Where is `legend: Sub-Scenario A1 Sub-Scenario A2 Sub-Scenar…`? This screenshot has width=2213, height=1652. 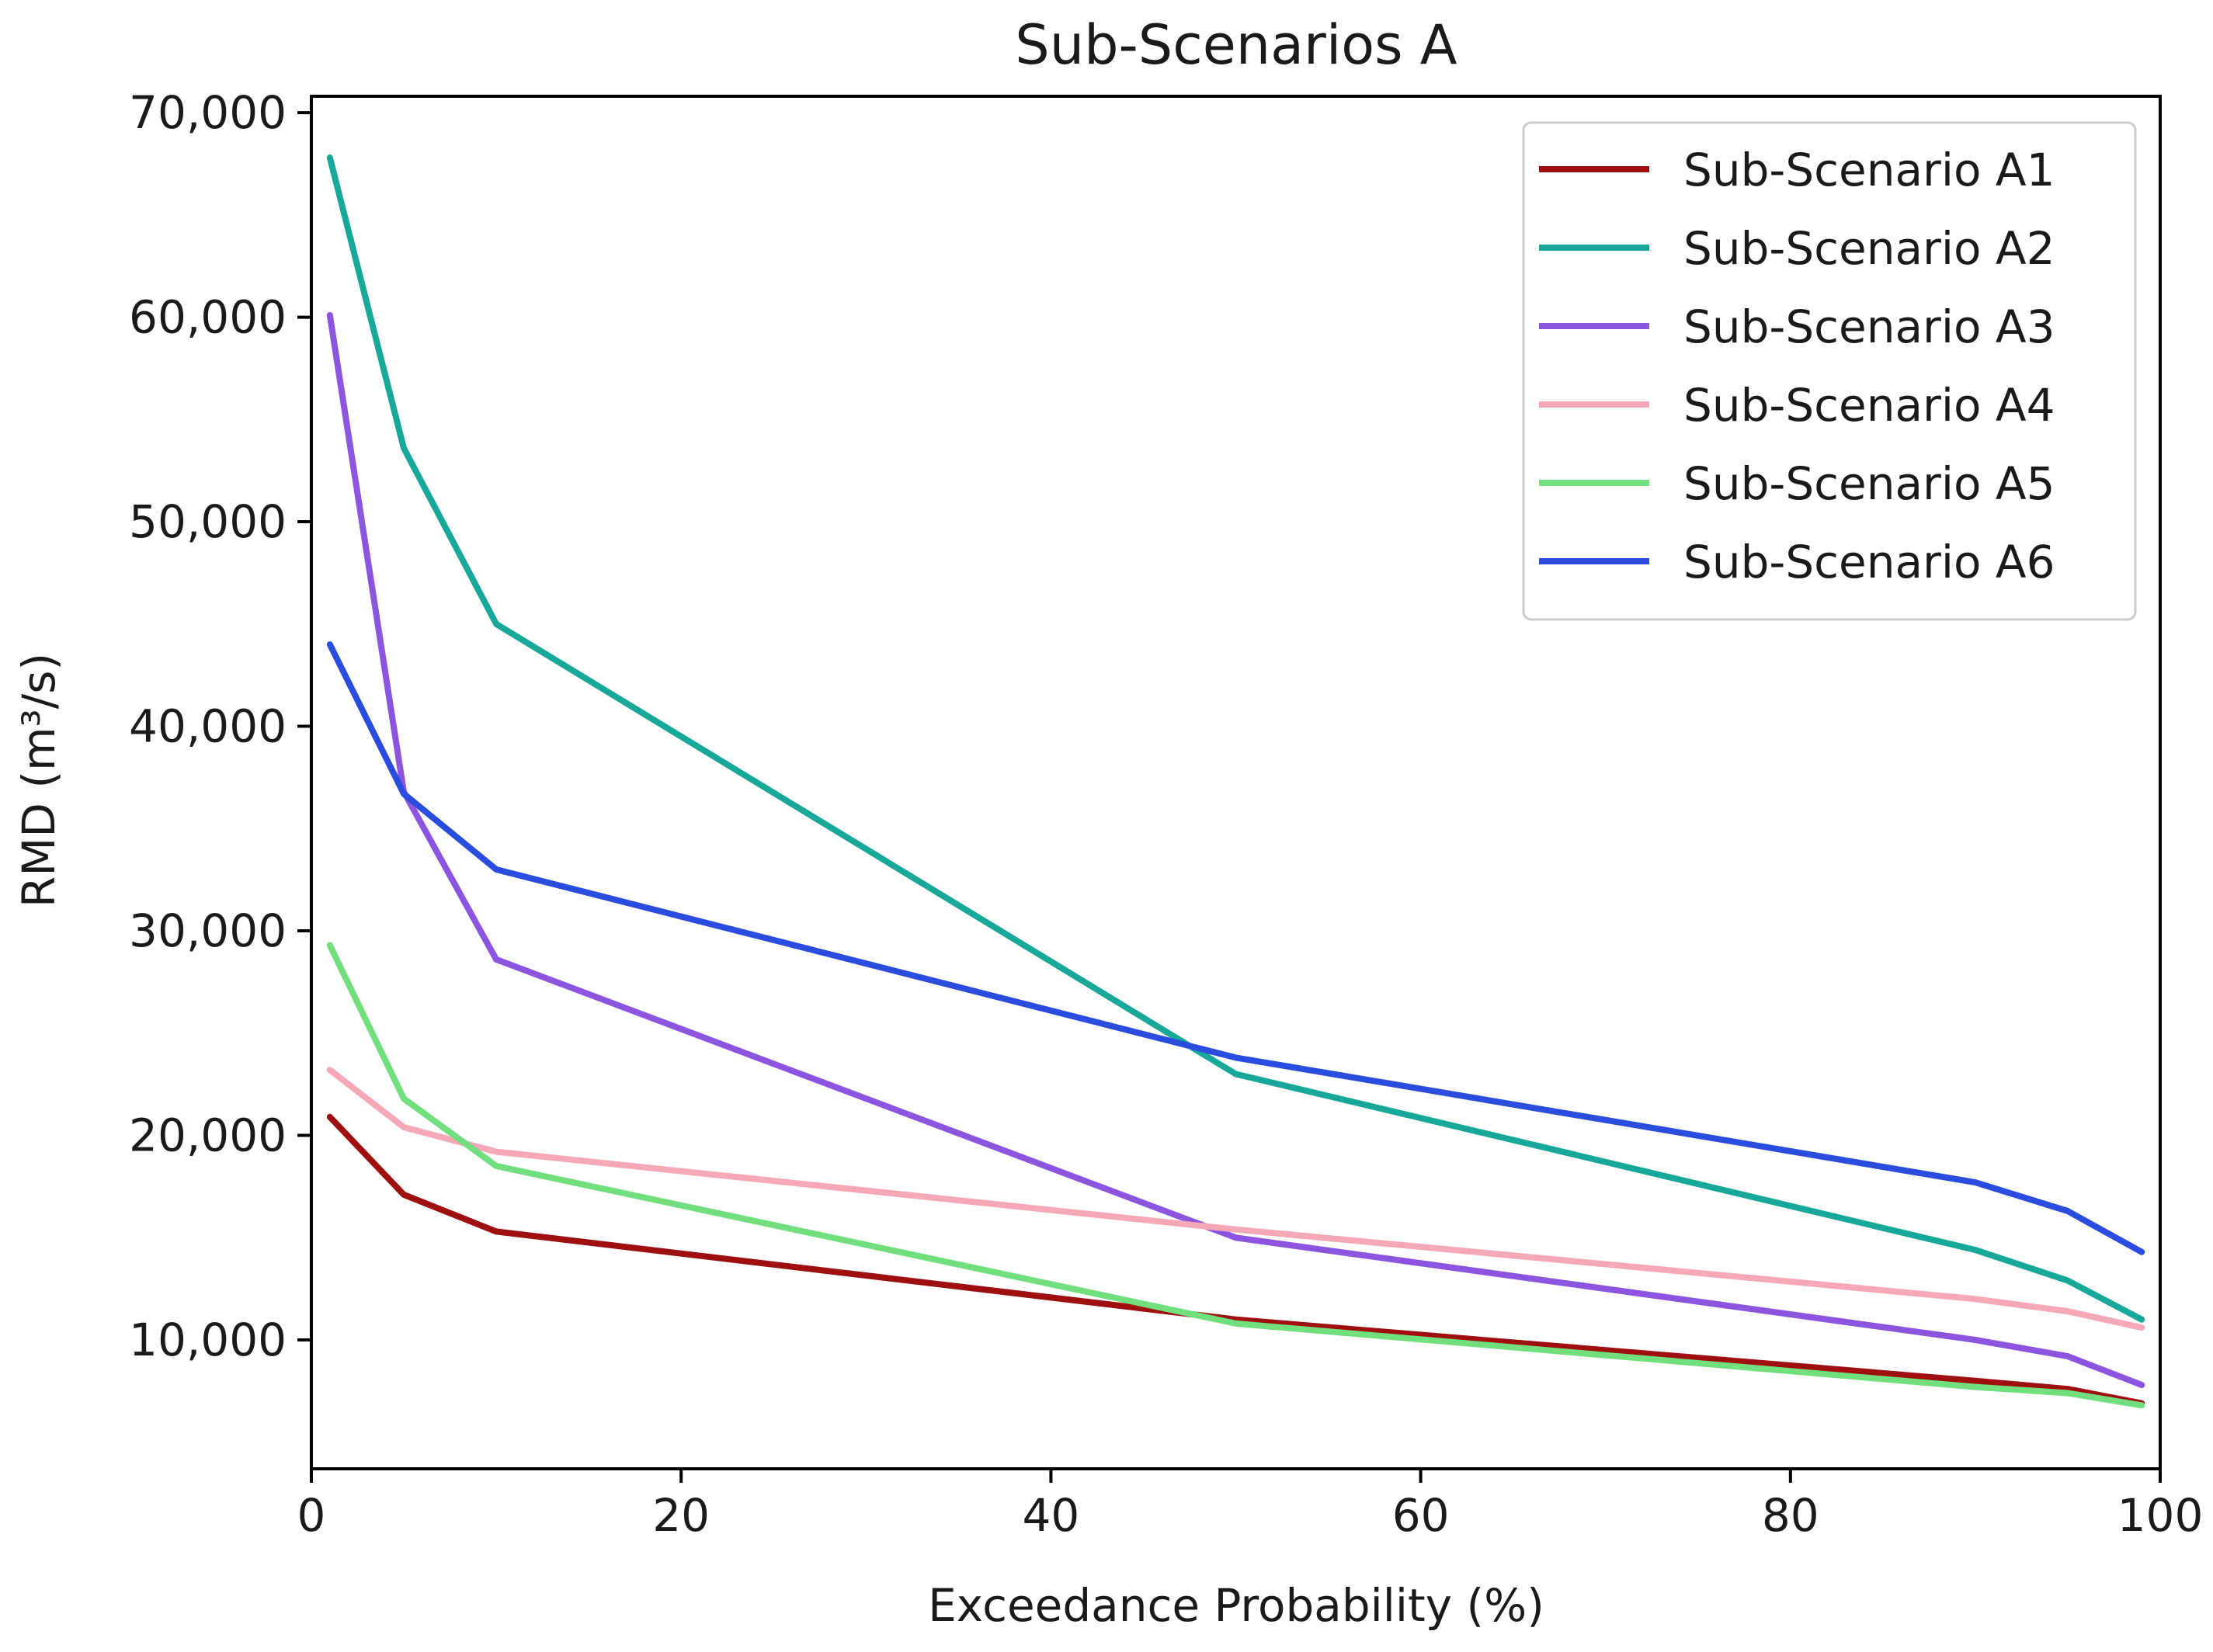 legend: Sub-Scenario A1 Sub-Scenario A2 Sub-Scenar… is located at coordinates (1829, 371).